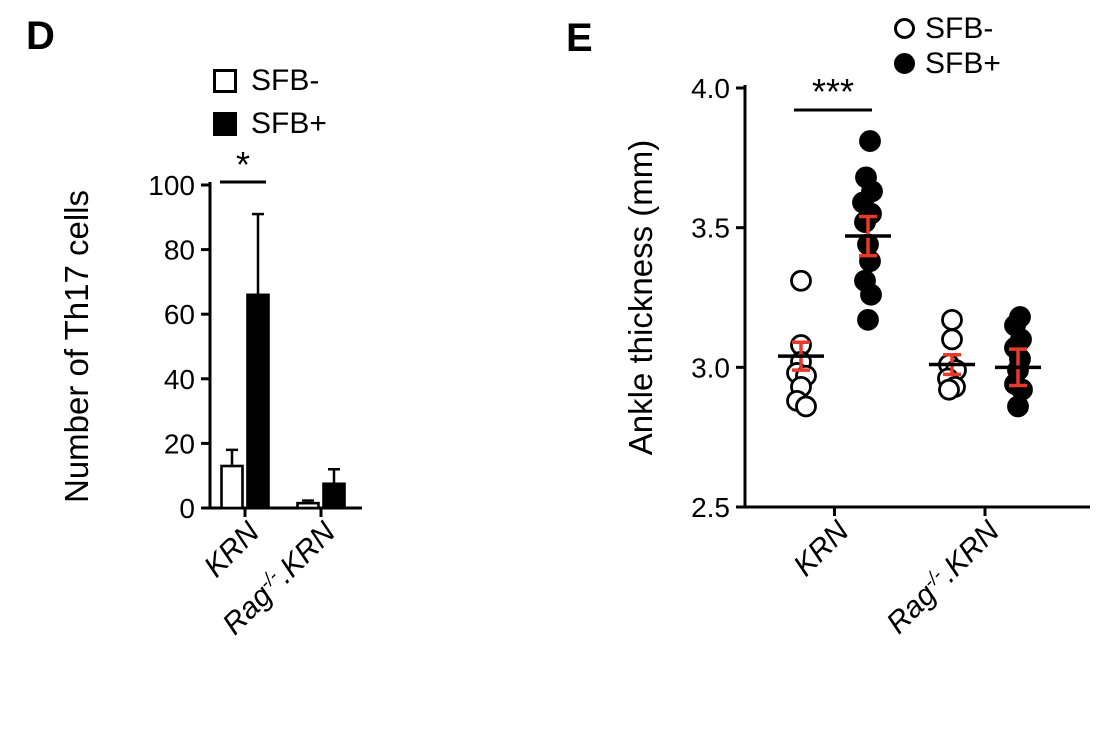 The width and height of the screenshot is (1114, 735). What do you see at coordinates (904, 63) in the screenshot?
I see `solid-circle-swatch-icon` at bounding box center [904, 63].